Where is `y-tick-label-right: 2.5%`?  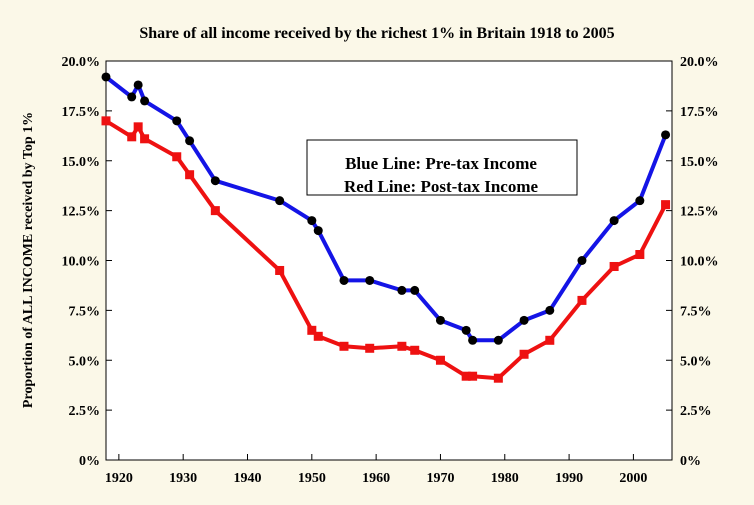 y-tick-label-right: 2.5% is located at coordinates (696, 411).